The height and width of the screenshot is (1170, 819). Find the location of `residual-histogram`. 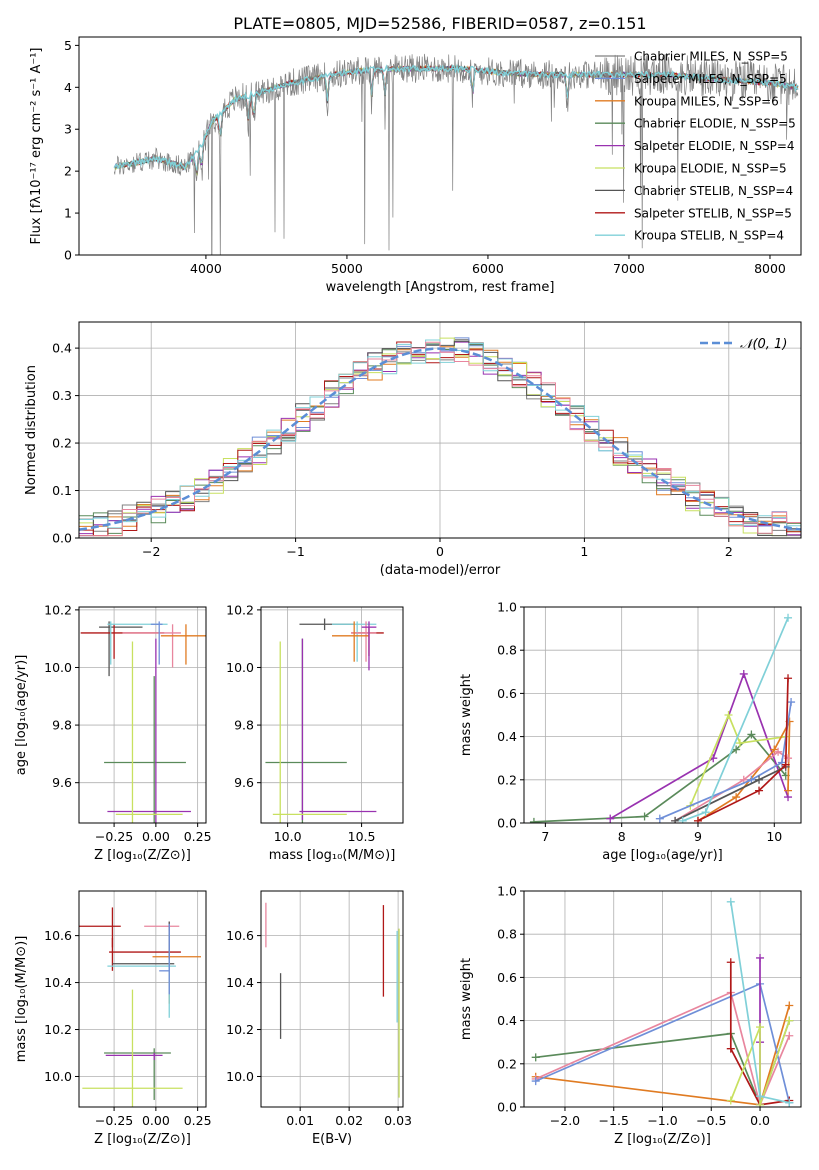

residual-histogram is located at coordinates (440, 439).